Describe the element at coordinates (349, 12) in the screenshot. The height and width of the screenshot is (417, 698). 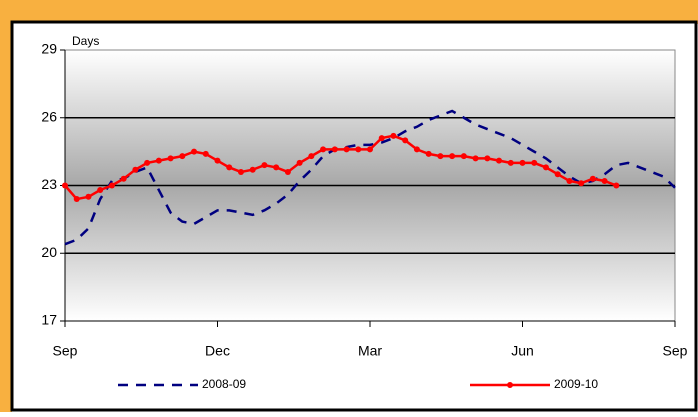
I see `top-banner` at that location.